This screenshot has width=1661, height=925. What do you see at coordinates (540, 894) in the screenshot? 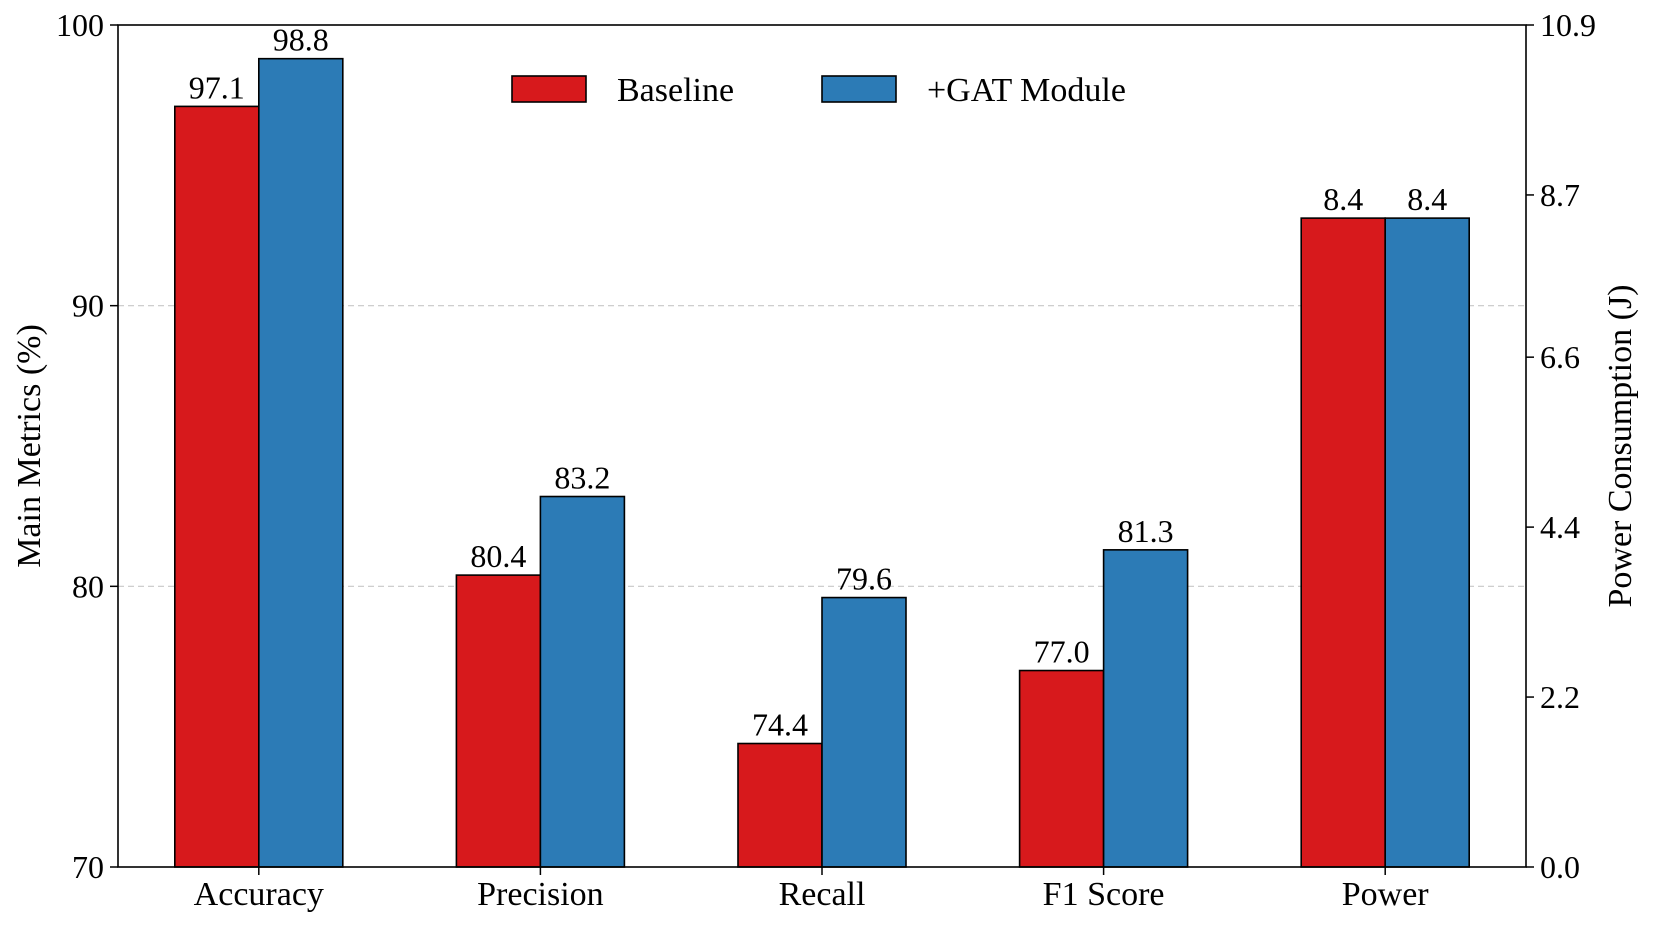
I see `x-tick-label: Precision` at bounding box center [540, 894].